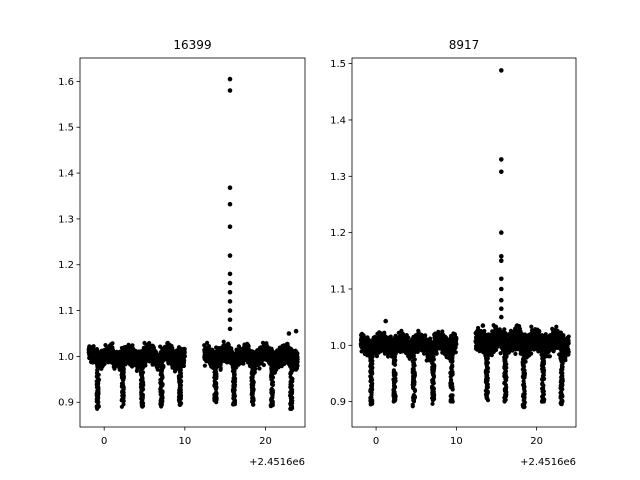 Image resolution: width=640 pixels, height=480 pixels. Describe the element at coordinates (66, 82) in the screenshot. I see `y-tick-label: 1.6` at that location.